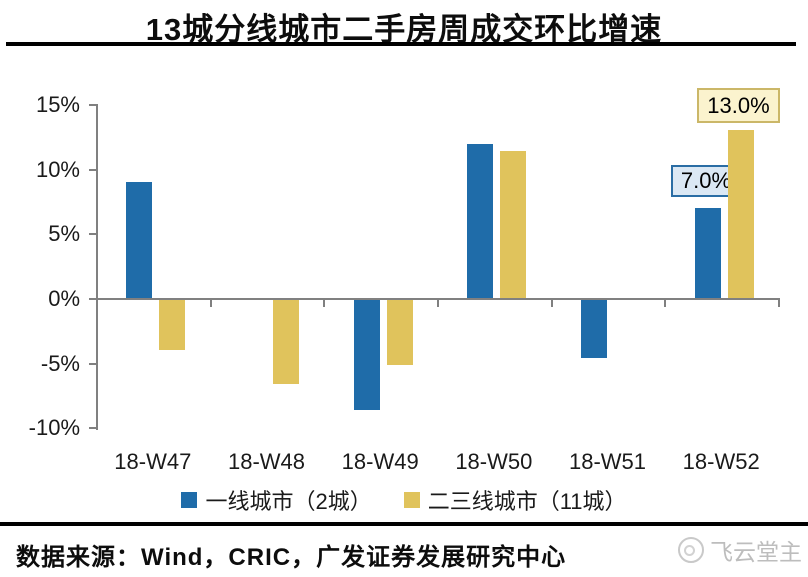 Image resolution: width=808 pixels, height=577 pixels. Describe the element at coordinates (64, 234) in the screenshot. I see `y-tick-label-2: 5%` at that location.